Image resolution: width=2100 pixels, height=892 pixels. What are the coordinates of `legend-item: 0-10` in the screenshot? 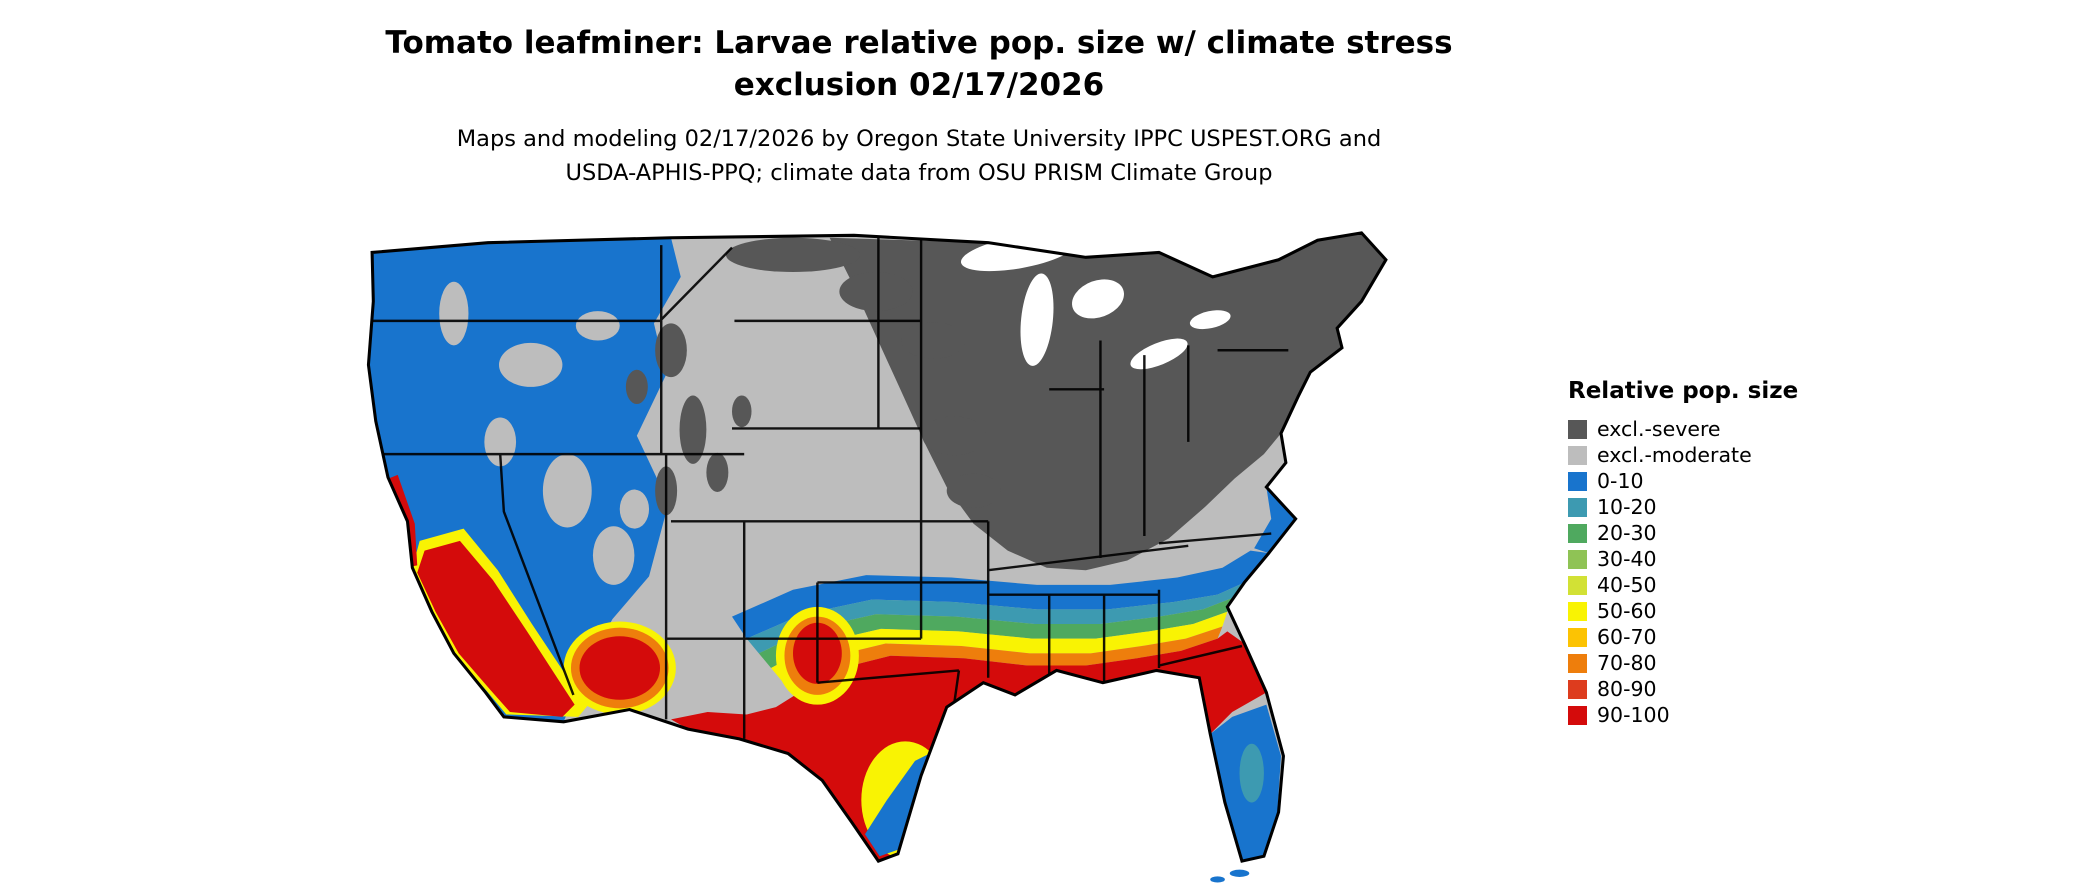 It's located at (1683, 481).